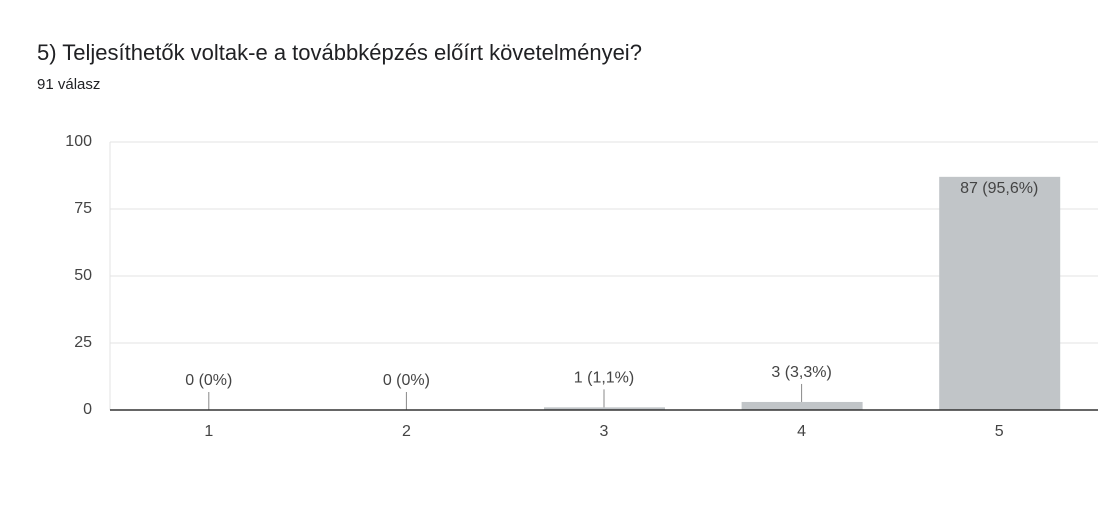 This screenshot has width=1098, height=522. I want to click on value-label: 3 (3,3%), so click(801, 372).